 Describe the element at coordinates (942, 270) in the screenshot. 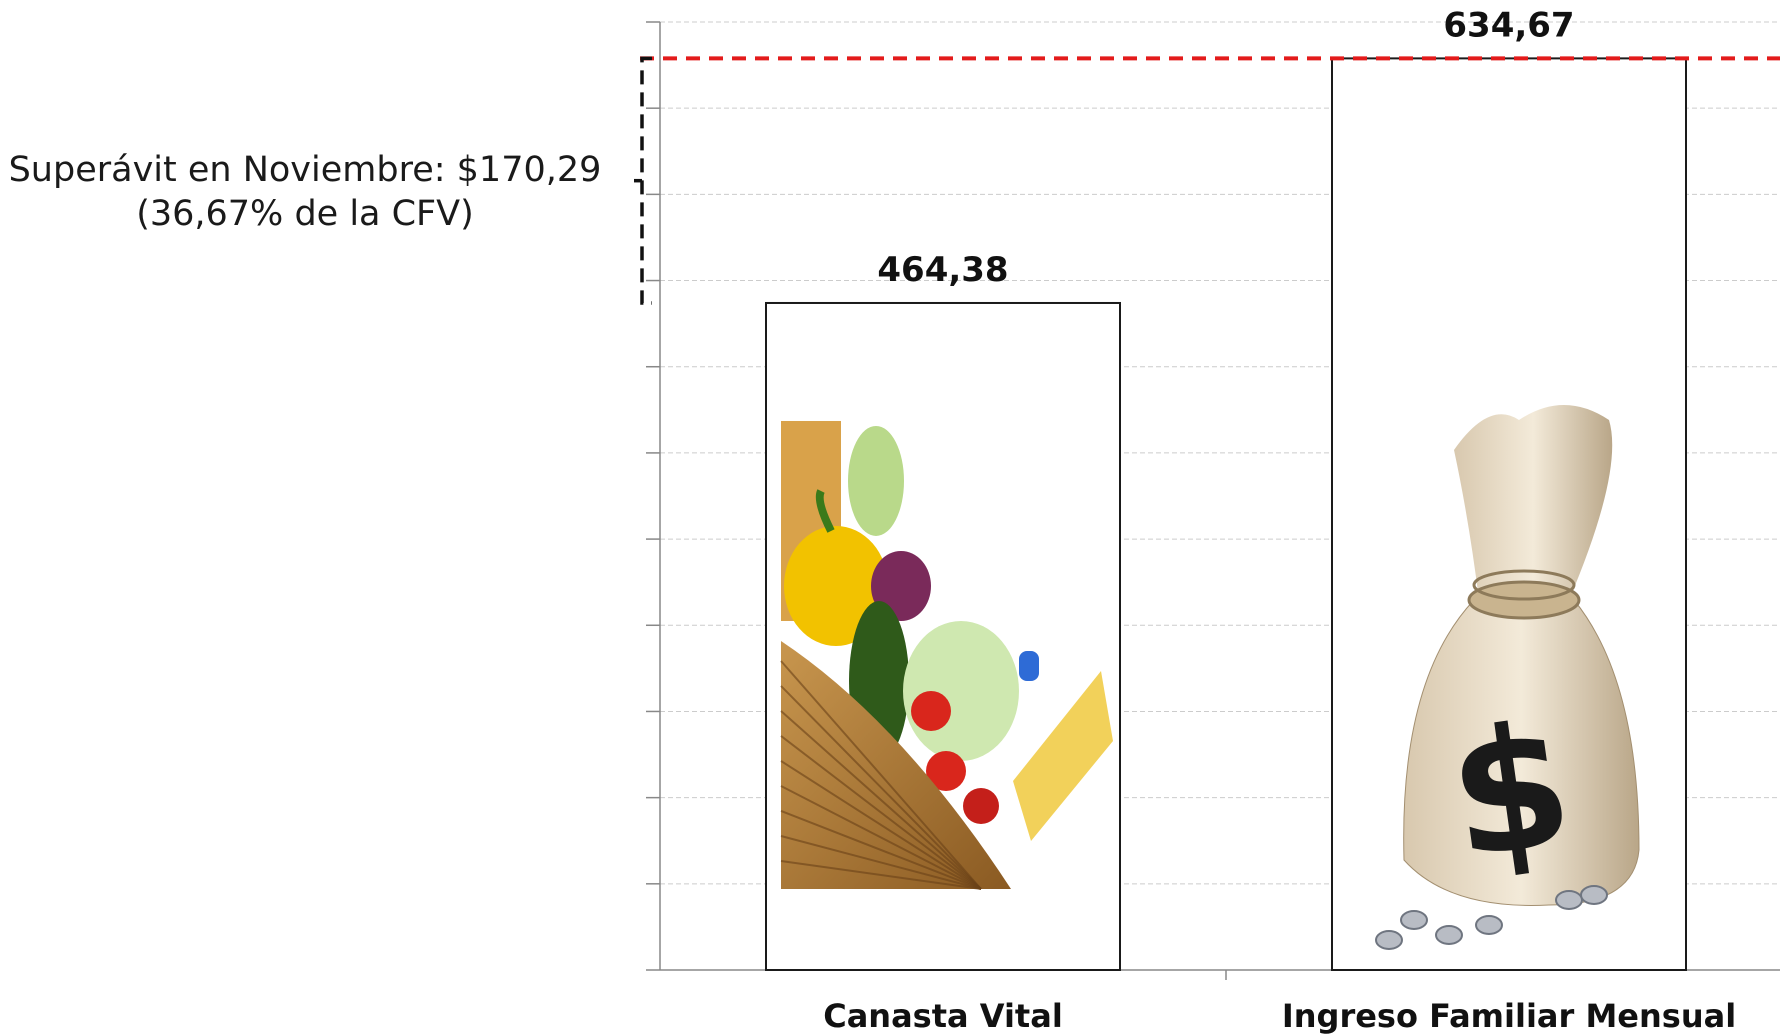

I see `data-label: 464,38` at that location.